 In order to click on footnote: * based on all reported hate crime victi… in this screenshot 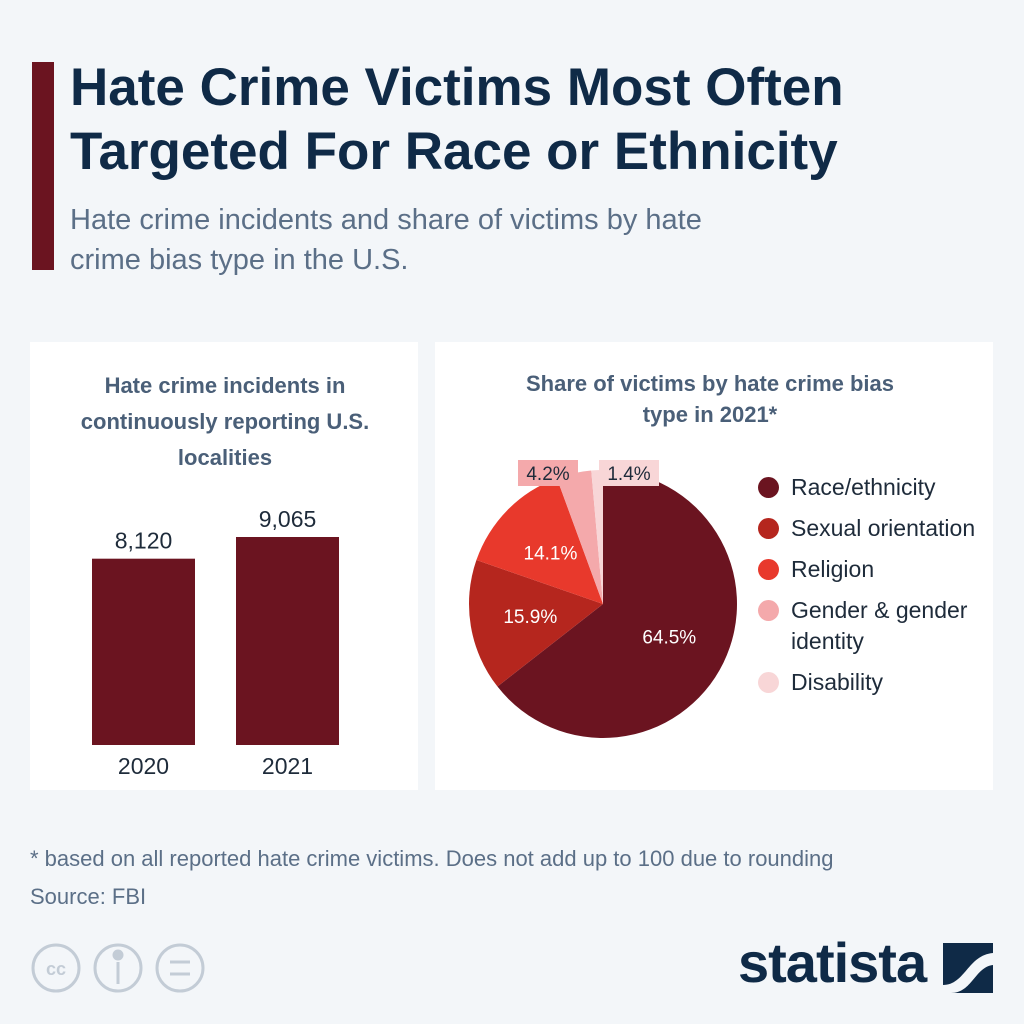, I will do `click(432, 858)`.